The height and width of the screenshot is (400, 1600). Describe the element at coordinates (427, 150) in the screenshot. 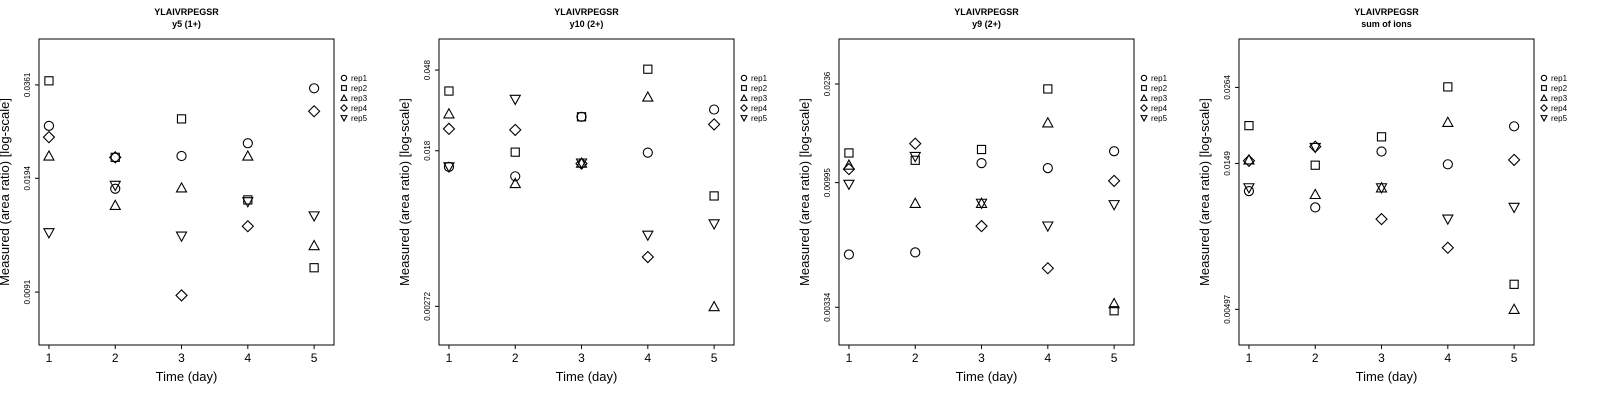

I see `y-tick-label: 0.018` at that location.